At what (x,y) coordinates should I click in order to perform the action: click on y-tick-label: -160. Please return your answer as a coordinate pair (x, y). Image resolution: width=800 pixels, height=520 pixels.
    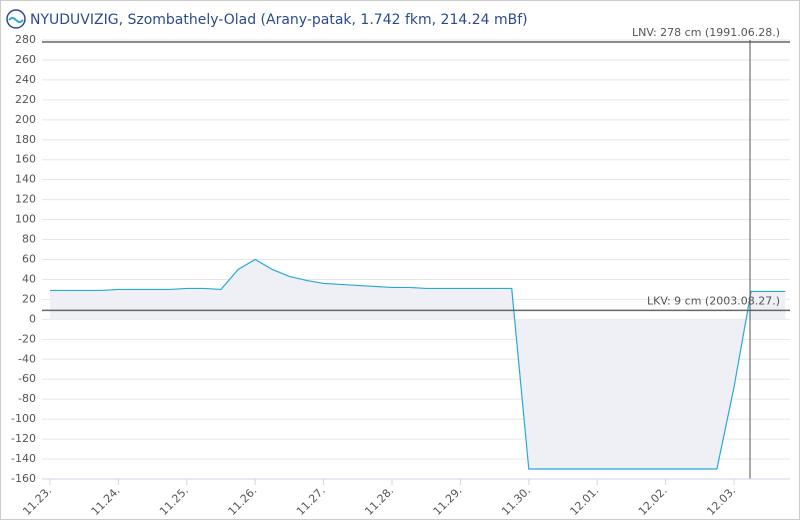
    Looking at the image, I should click on (23, 478).